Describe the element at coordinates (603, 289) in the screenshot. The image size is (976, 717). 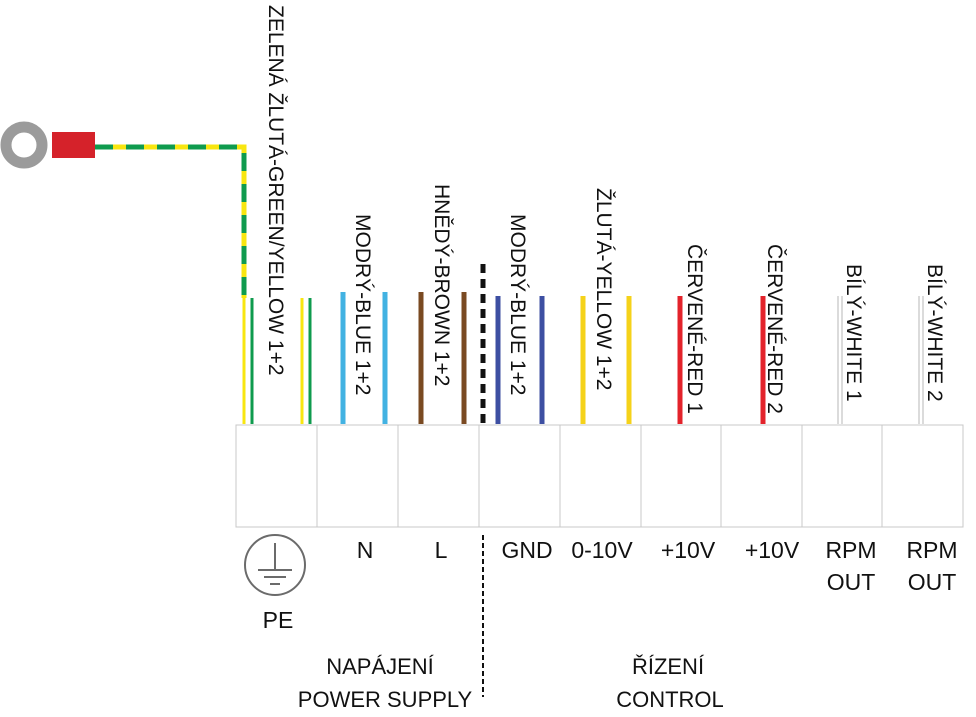
I see `wire-label-signal: ŽLUTÁ-YELLOW 1+2` at that location.